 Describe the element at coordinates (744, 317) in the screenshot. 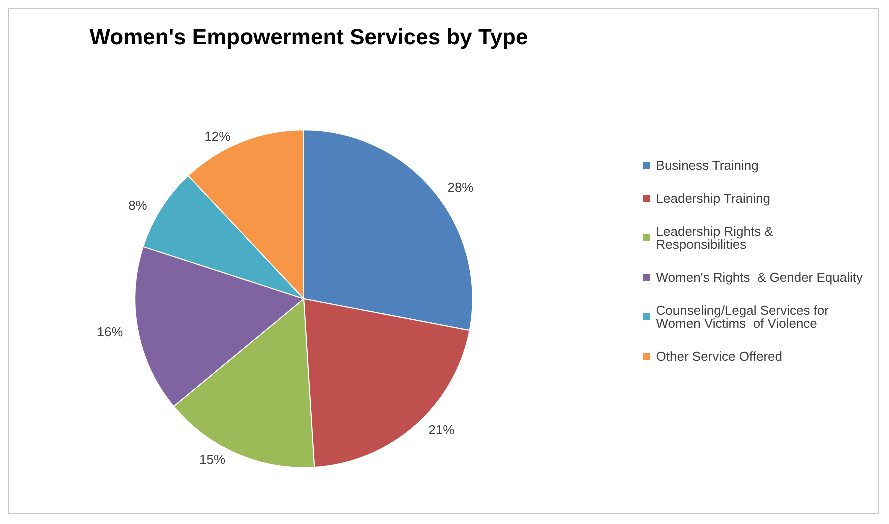

I see `legend-label: Counseling/Legal Services for Women Victims of Violence` at that location.